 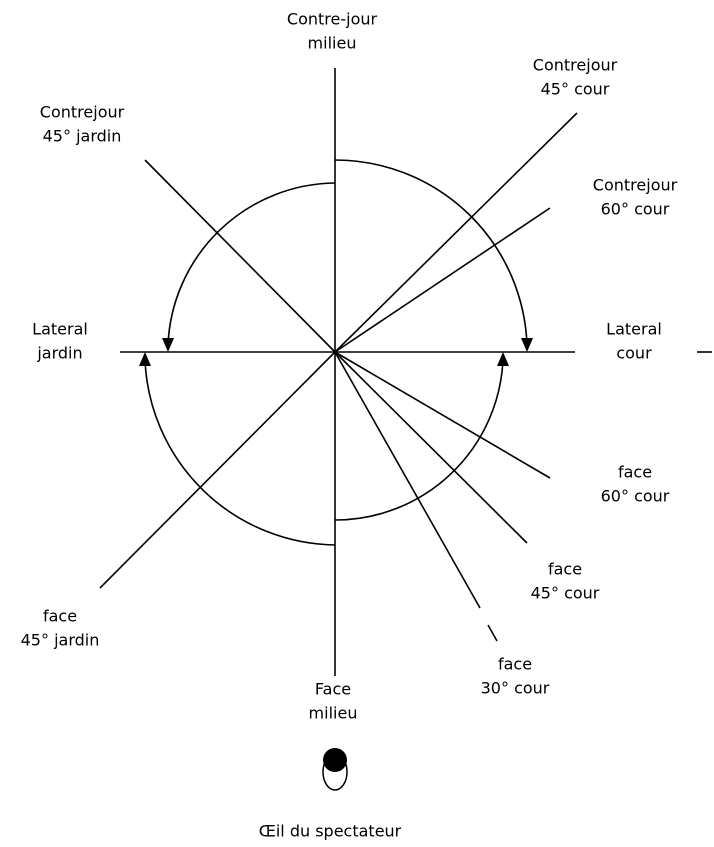 What do you see at coordinates (332, 19) in the screenshot?
I see `label: Contre-jour` at bounding box center [332, 19].